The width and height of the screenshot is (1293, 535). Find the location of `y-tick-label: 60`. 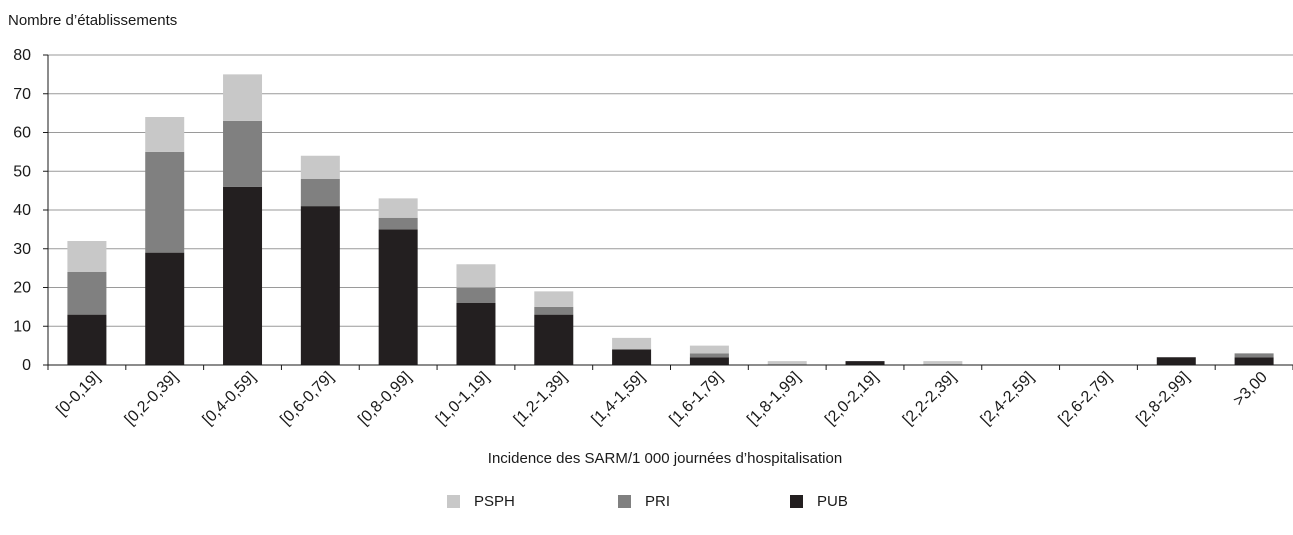

y-tick-label: 60 is located at coordinates (22, 133).